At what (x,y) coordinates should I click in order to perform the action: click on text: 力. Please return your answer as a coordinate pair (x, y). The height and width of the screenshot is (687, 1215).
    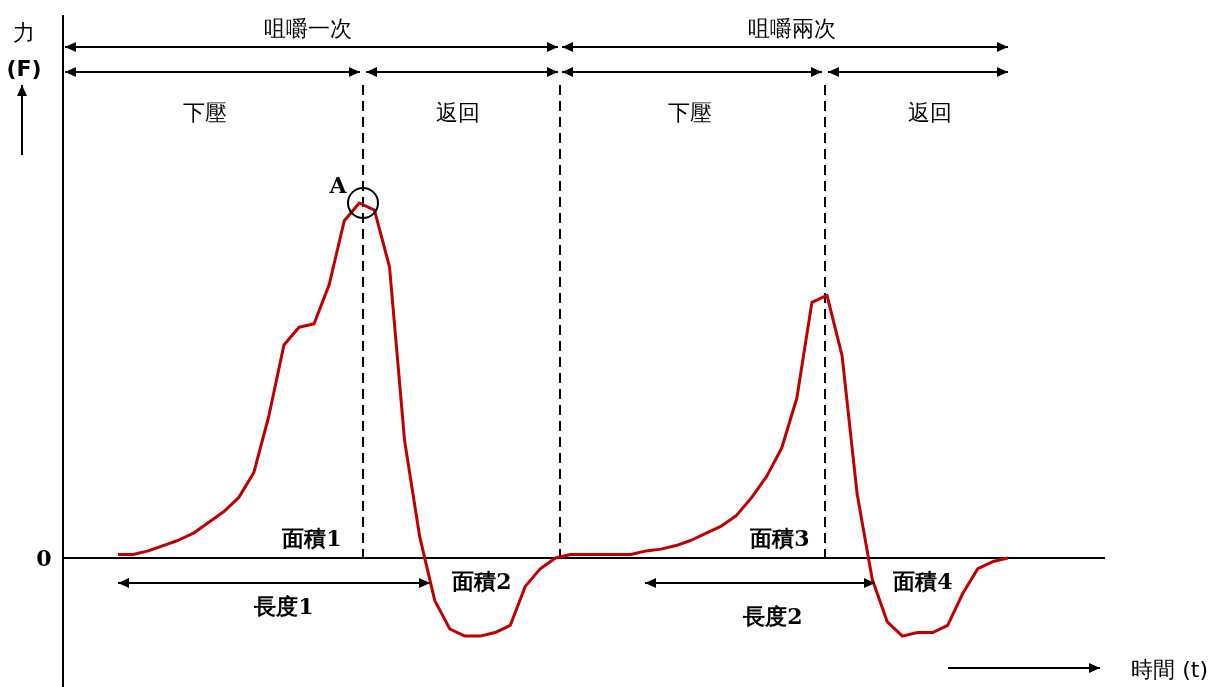
    Looking at the image, I should click on (24, 32).